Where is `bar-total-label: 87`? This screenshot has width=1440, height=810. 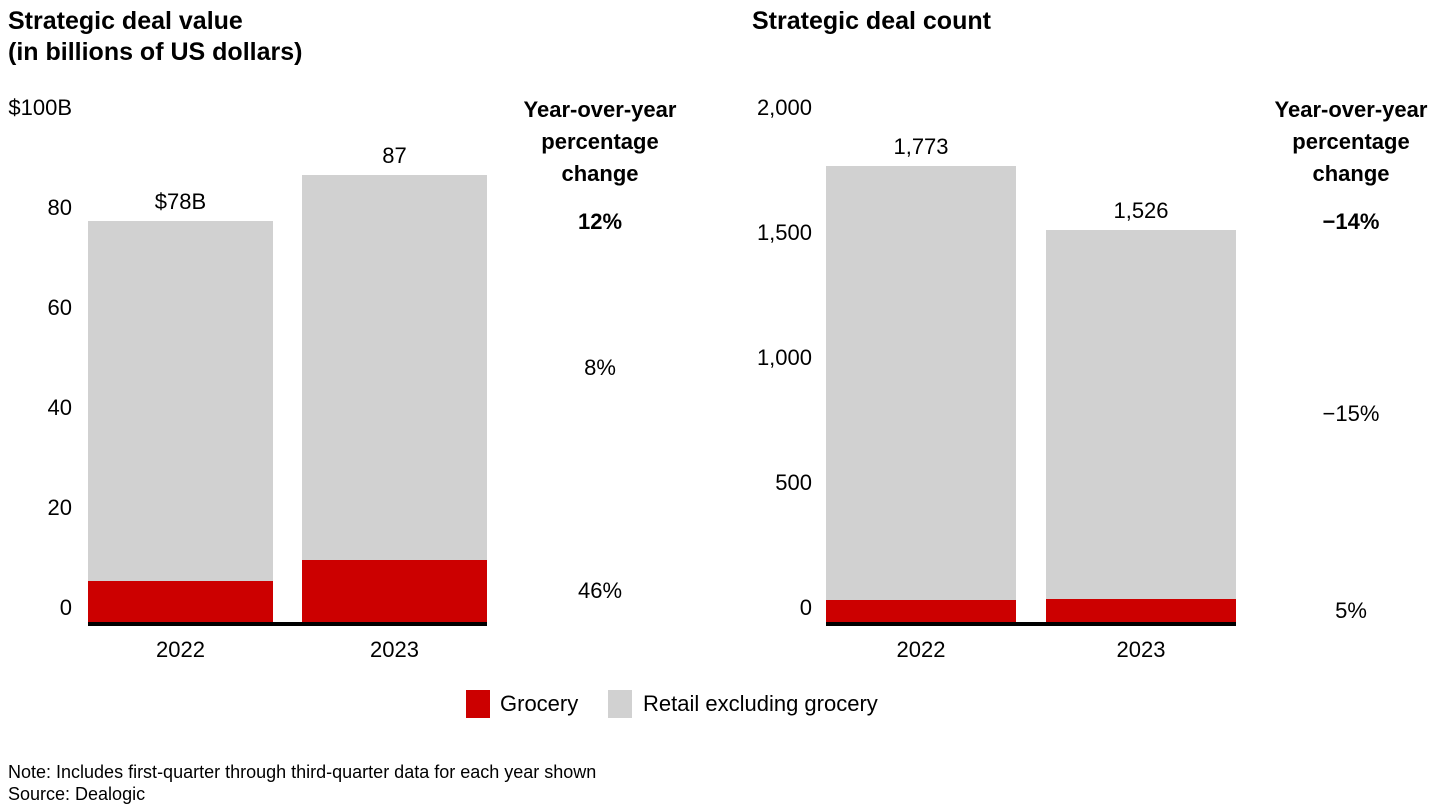 bar-total-label: 87 is located at coordinates (394, 155).